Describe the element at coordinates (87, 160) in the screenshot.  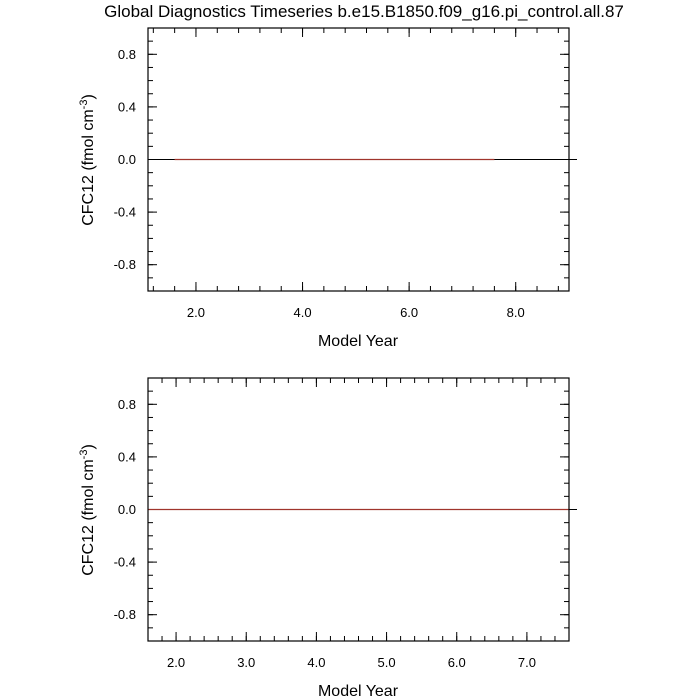
I see `top-y-axis-label: CFC12 (fmol cm-3)` at that location.